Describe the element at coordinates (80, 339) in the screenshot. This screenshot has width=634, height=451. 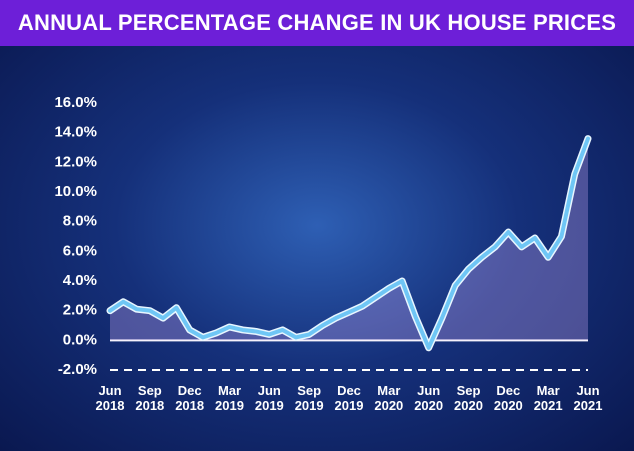
I see `y-tick-label: 0.0%` at that location.